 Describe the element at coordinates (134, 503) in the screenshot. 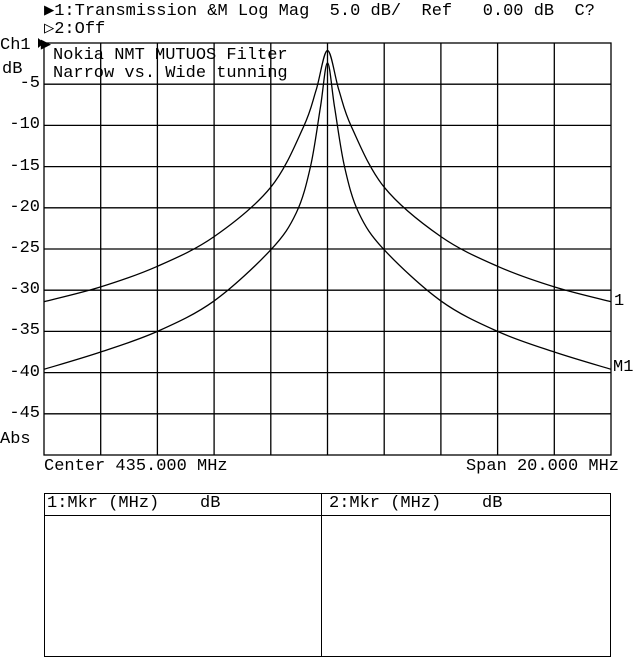

I see `marker-col1-header: 1:Mkr (MHz) dB` at that location.